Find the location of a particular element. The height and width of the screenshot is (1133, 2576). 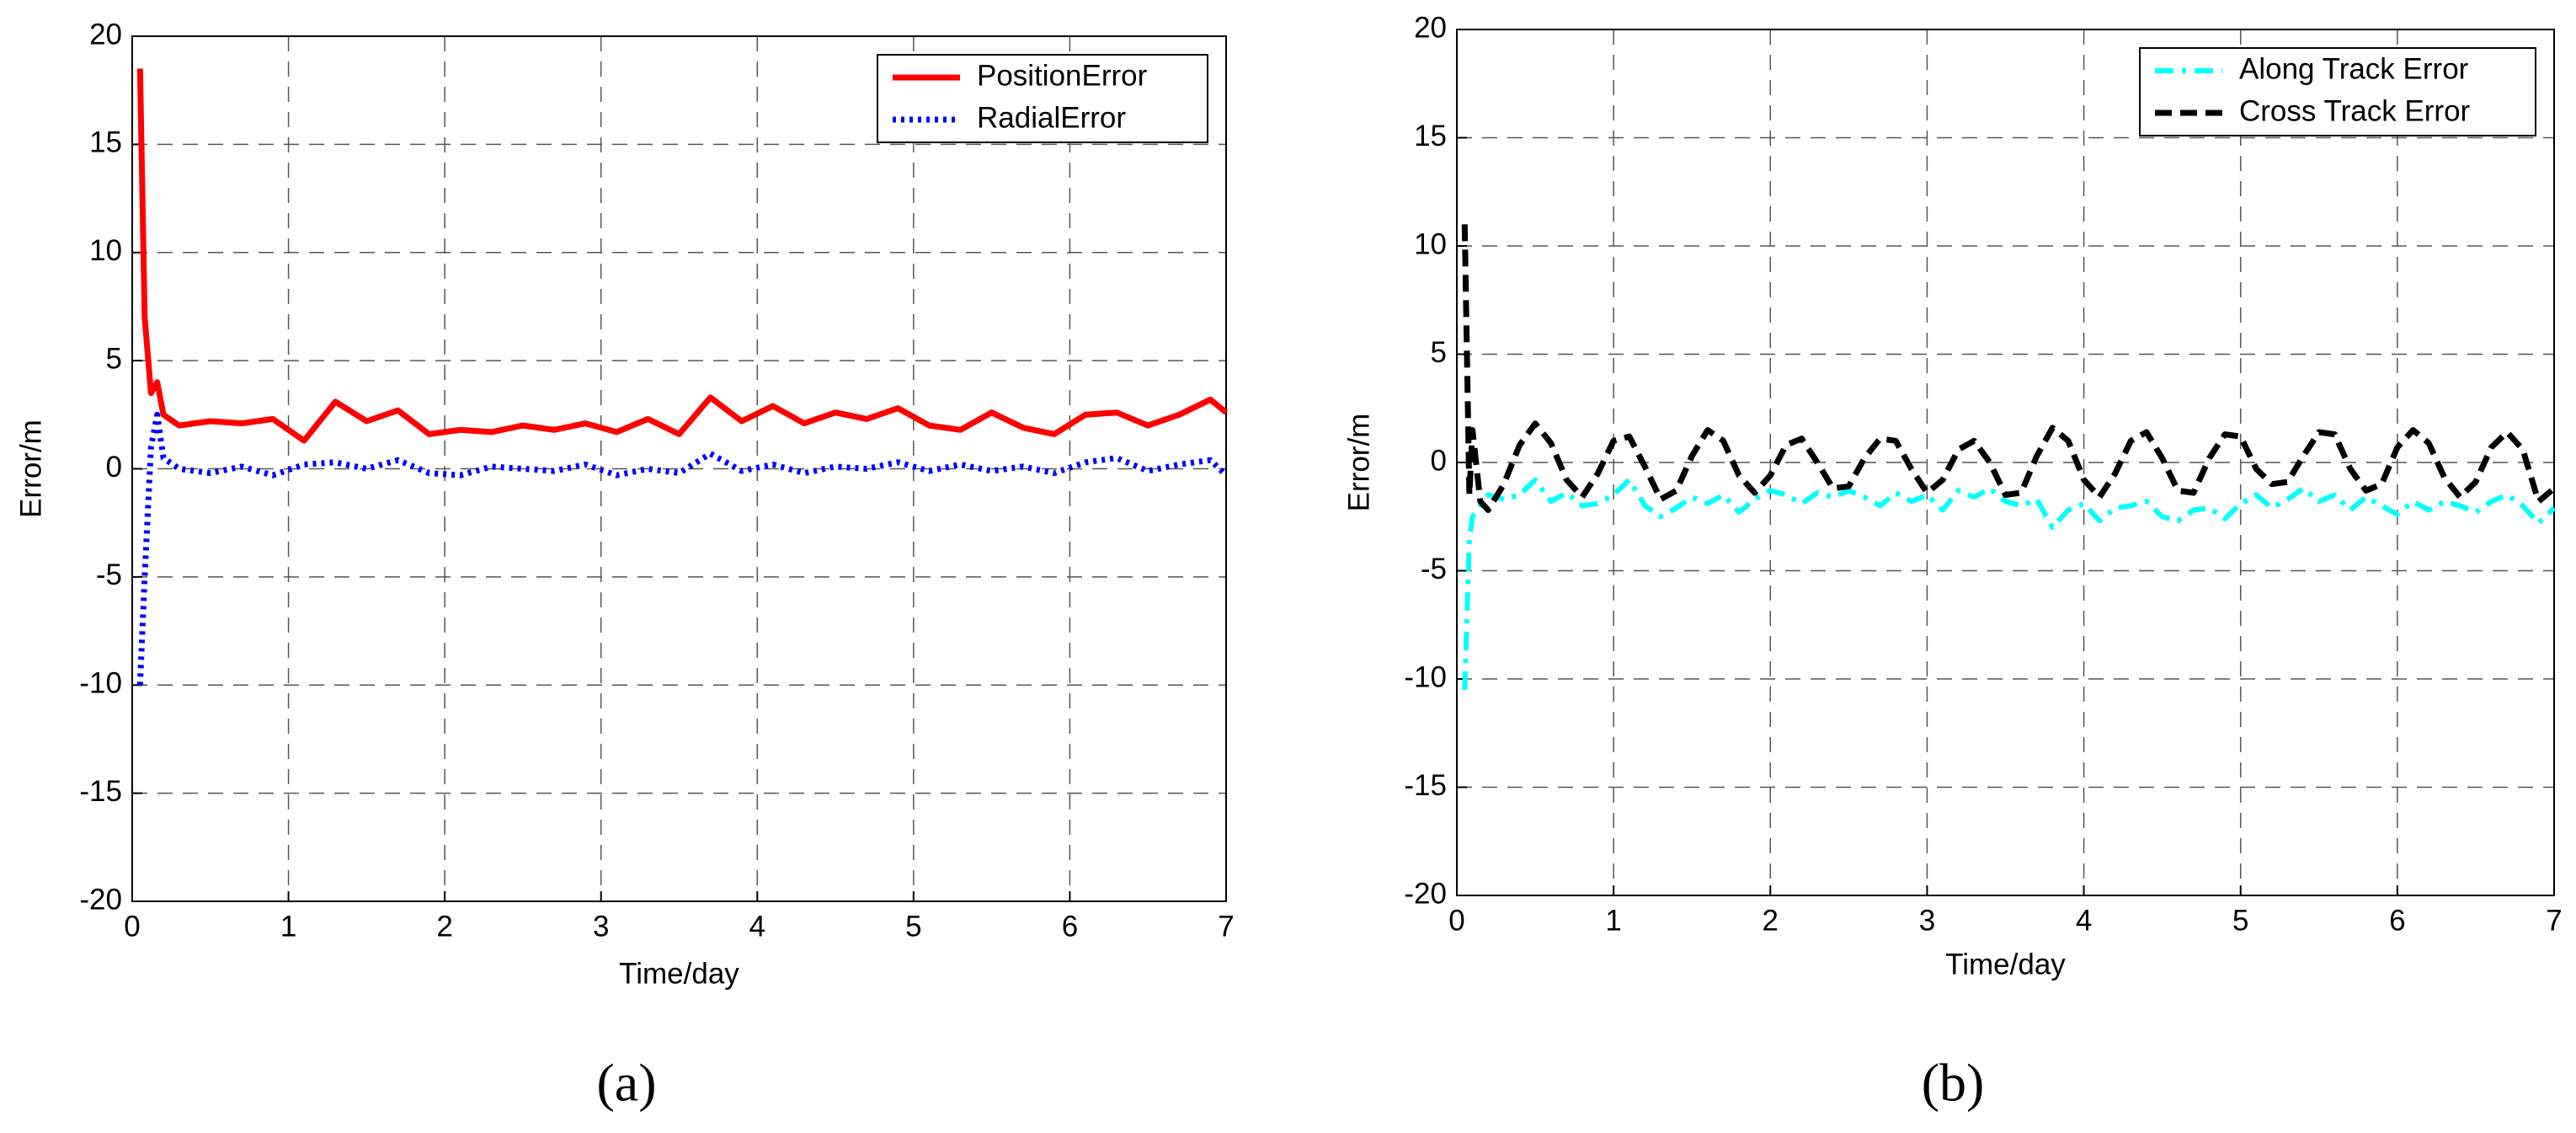

legend-label: RadialError is located at coordinates (1051, 117).